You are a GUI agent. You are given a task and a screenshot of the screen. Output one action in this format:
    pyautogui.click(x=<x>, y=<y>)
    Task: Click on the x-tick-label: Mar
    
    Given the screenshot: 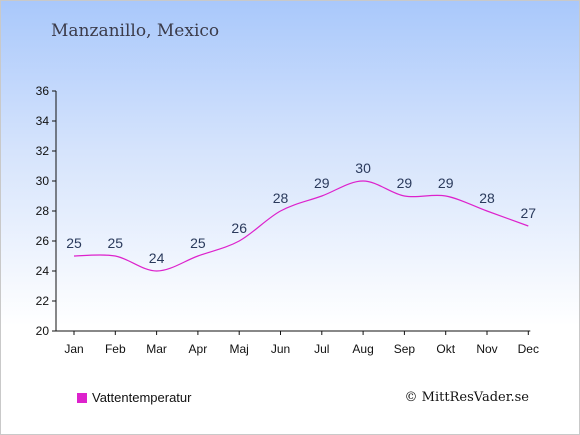 What is the action you would take?
    pyautogui.click(x=156, y=349)
    